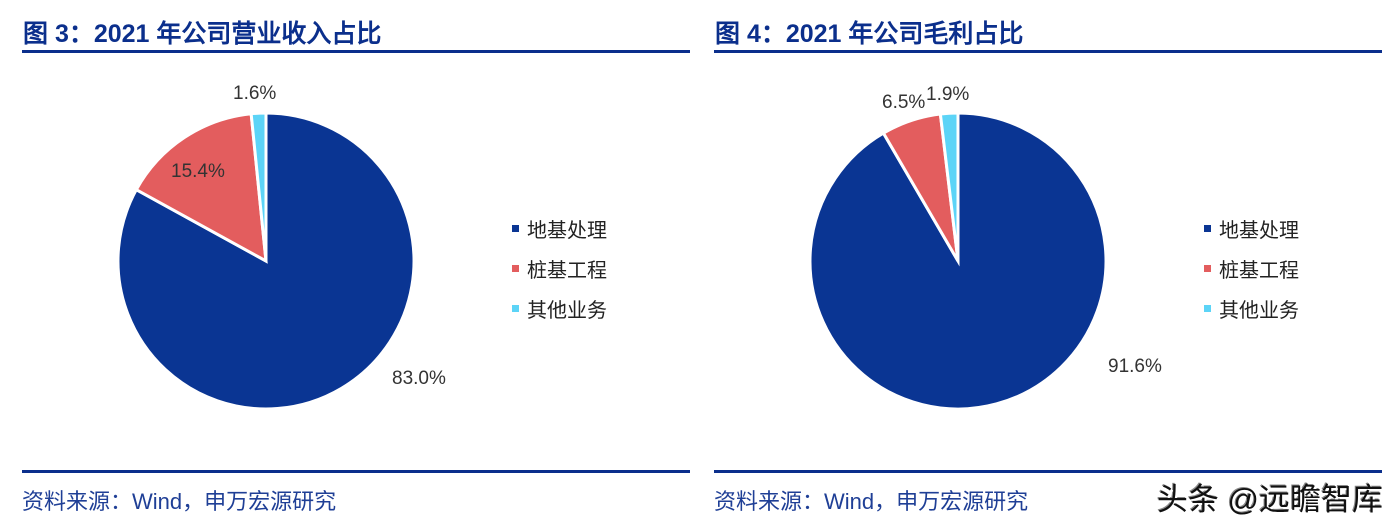 This screenshot has height=522, width=1399. I want to click on watermark: 头条 @远瞻智库, so click(1269, 499).